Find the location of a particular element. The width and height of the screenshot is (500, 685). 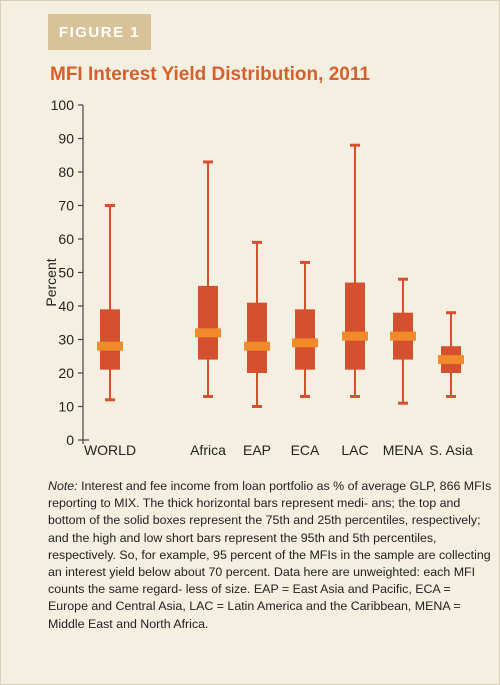

y-tick-label: 100 is located at coordinates (63, 105).